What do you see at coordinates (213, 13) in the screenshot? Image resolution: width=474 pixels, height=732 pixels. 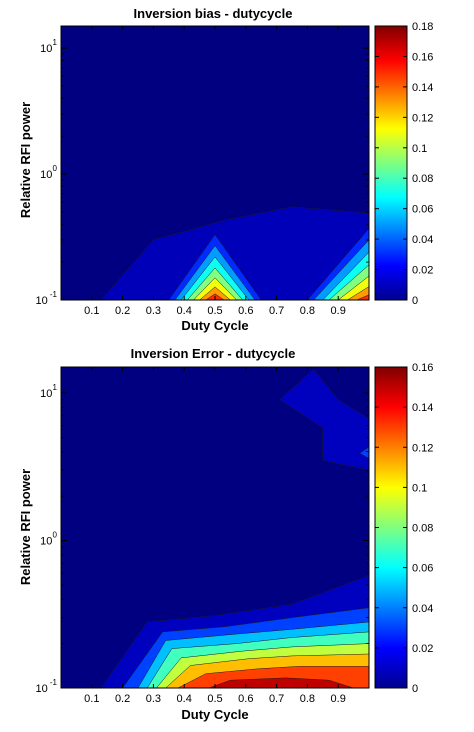 I see `chart-title: Inversion bias - dutycycle` at bounding box center [213, 13].